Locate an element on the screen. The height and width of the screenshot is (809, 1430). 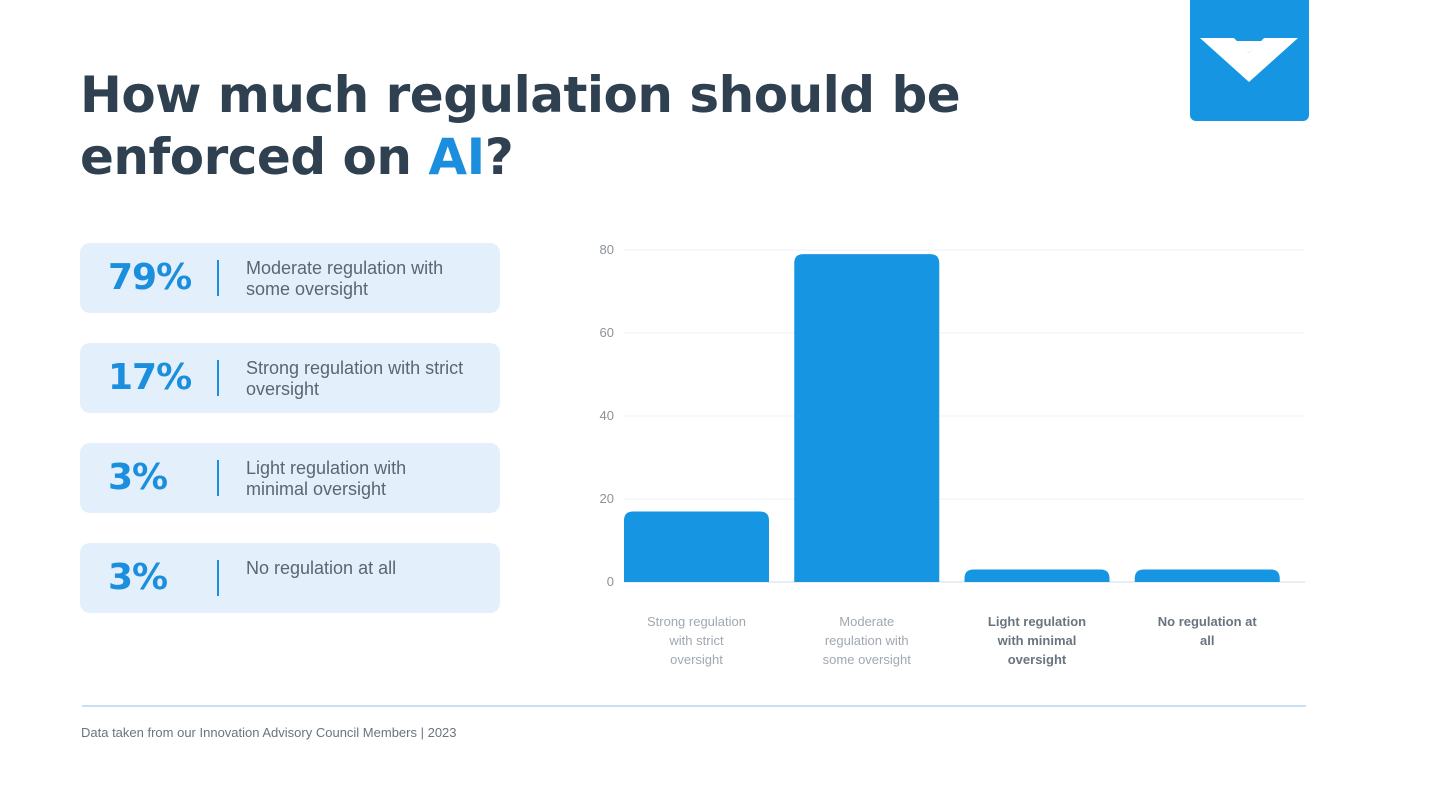
x-tick-label: Light regulation with minimal oversight is located at coordinates (1037, 640).